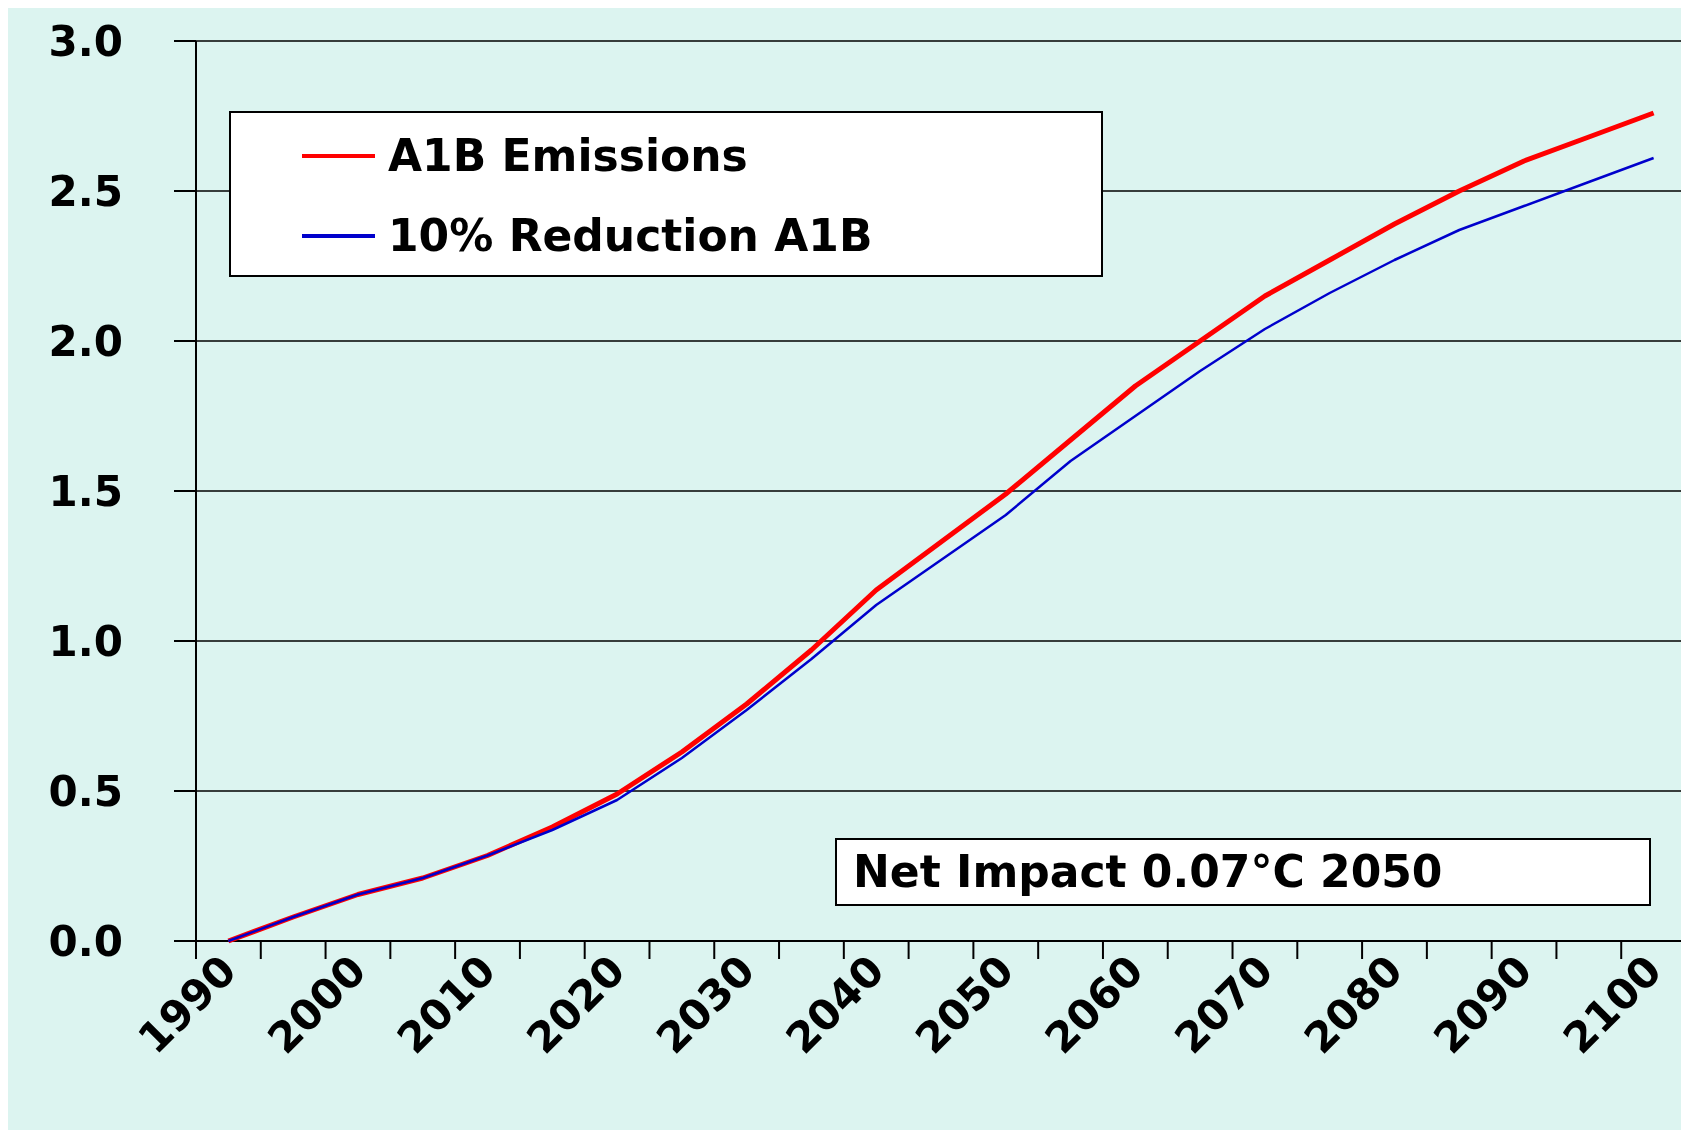 This screenshot has width=1681, height=1130. What do you see at coordinates (85, 191) in the screenshot?
I see `y-tick-label: 2.5` at bounding box center [85, 191].